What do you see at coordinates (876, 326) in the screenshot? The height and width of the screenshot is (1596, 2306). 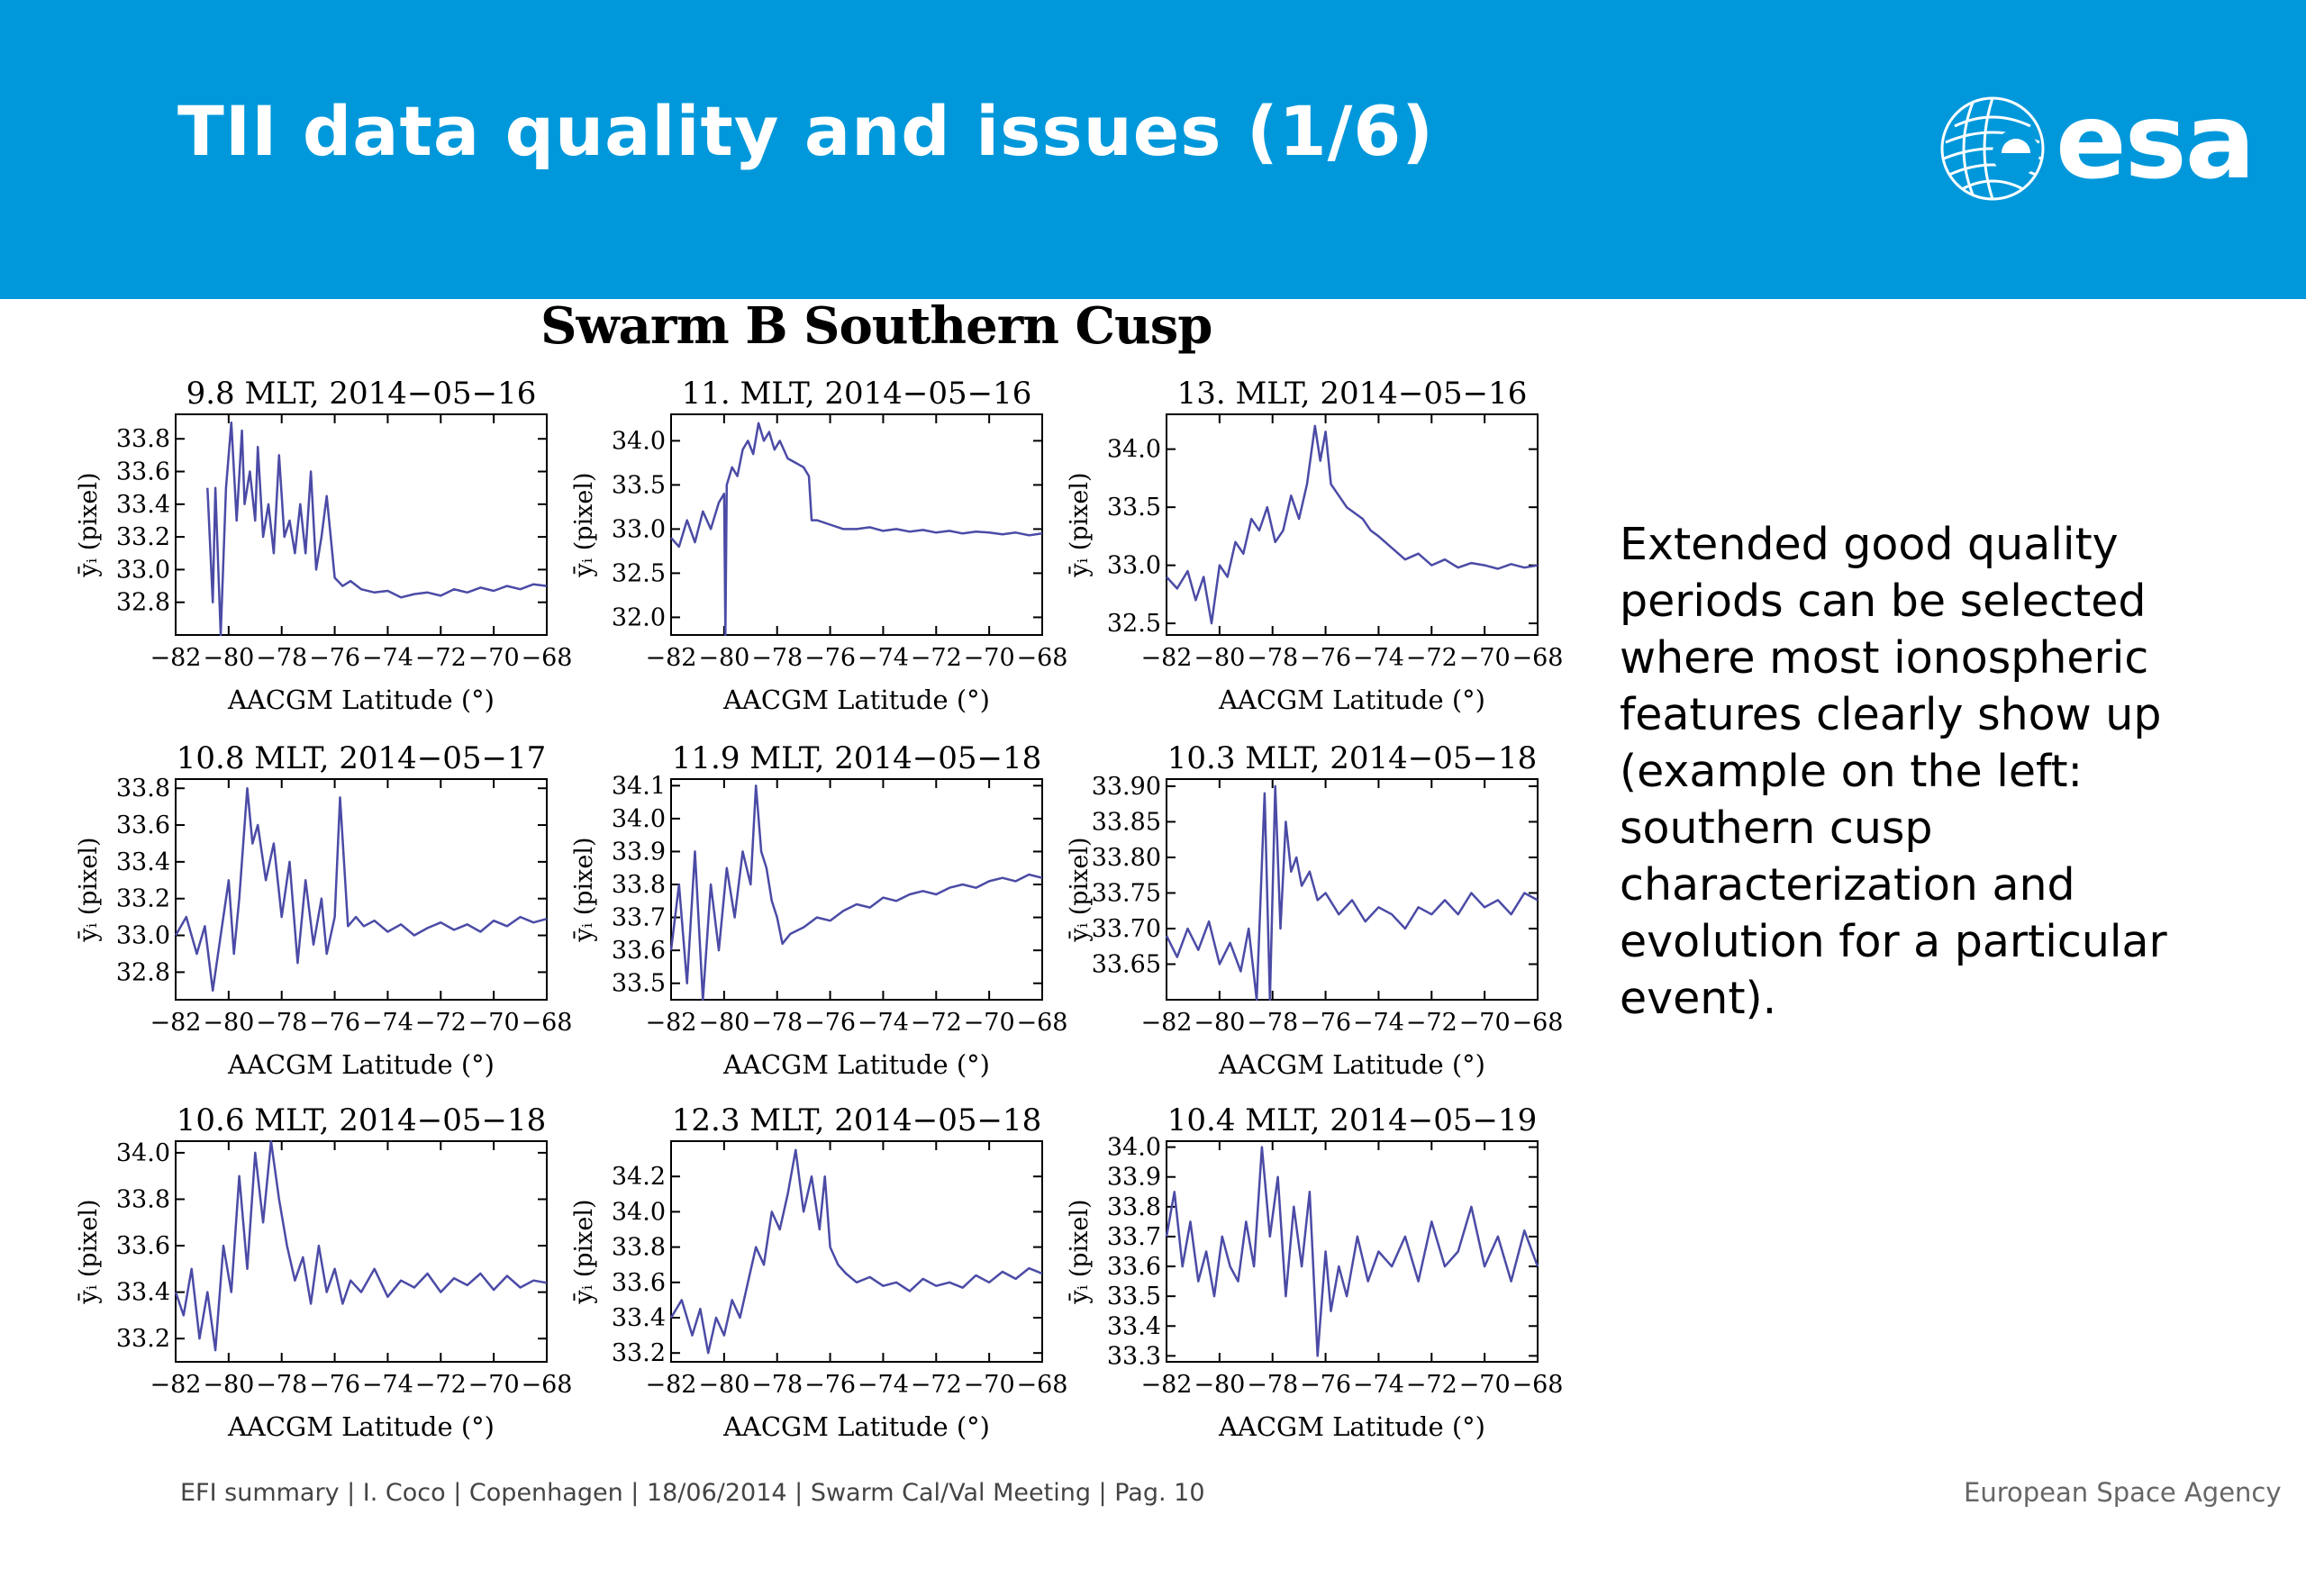 I see `figure-title: Swarm B Southern Cusp` at bounding box center [876, 326].